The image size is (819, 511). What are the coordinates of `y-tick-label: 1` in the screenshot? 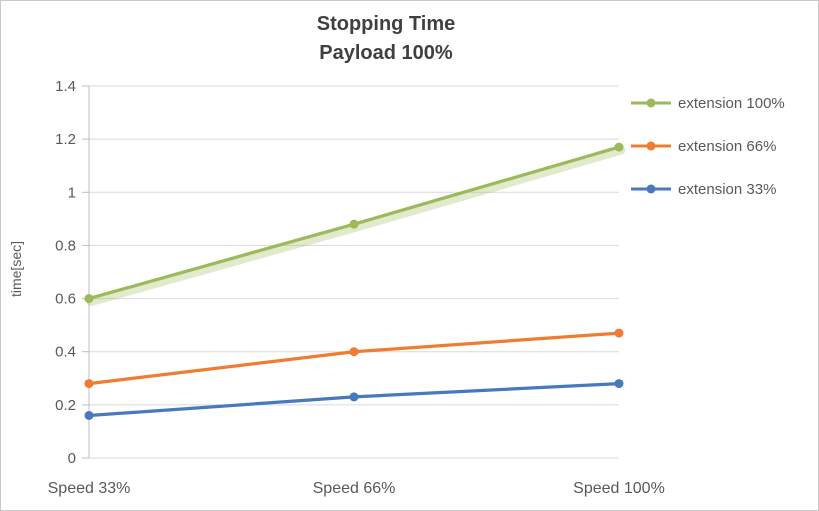 It's located at (72, 192).